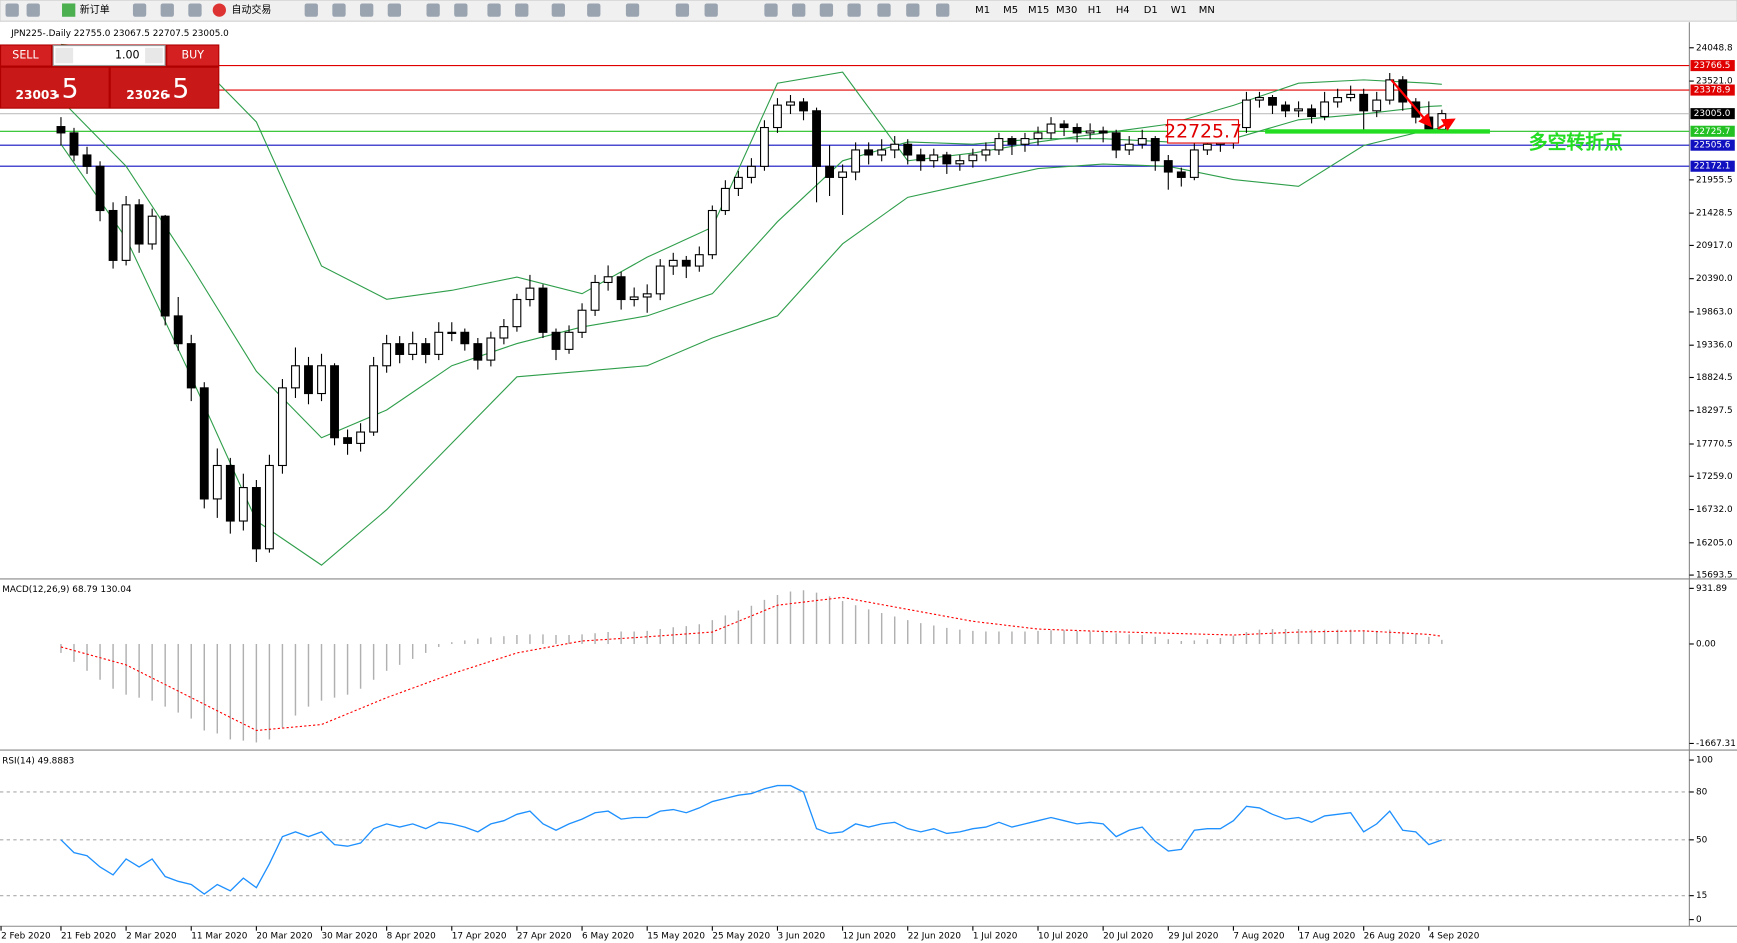  I want to click on timeframe-button: MN, so click(1207, 10).